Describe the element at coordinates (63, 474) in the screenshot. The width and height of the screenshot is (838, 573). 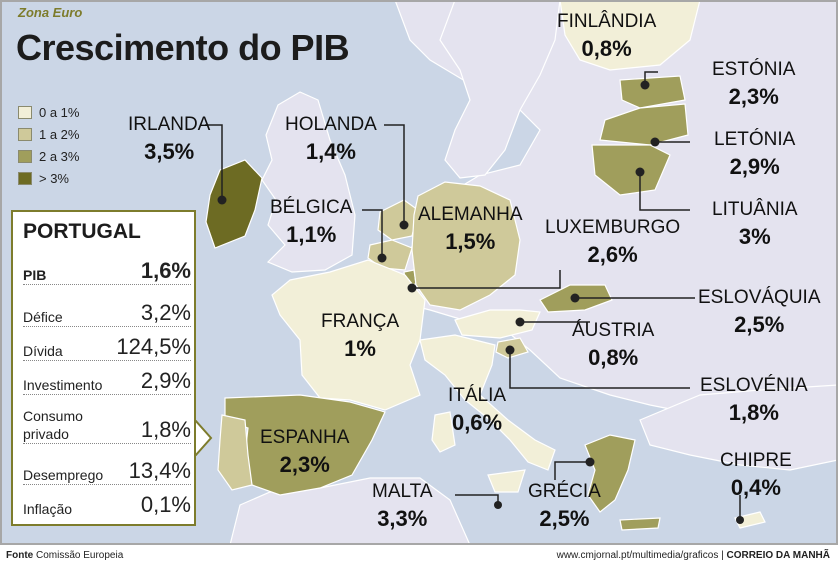
I see `pt-row-label: Desemprego` at that location.